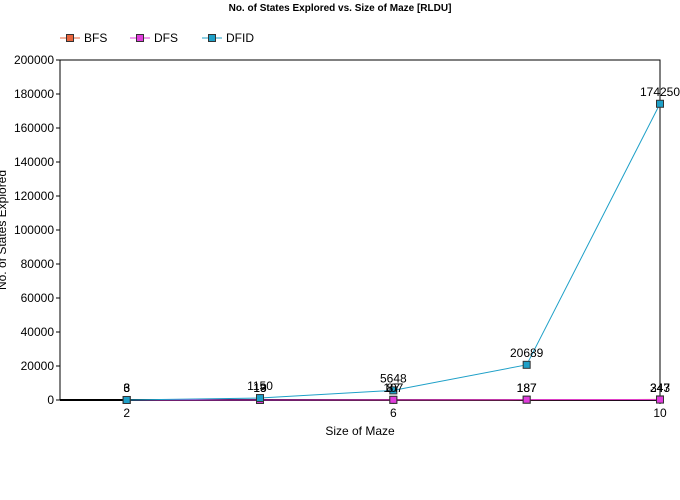 Image resolution: width=680 pixels, height=500 pixels. I want to click on data-label: 5648, so click(393, 378).